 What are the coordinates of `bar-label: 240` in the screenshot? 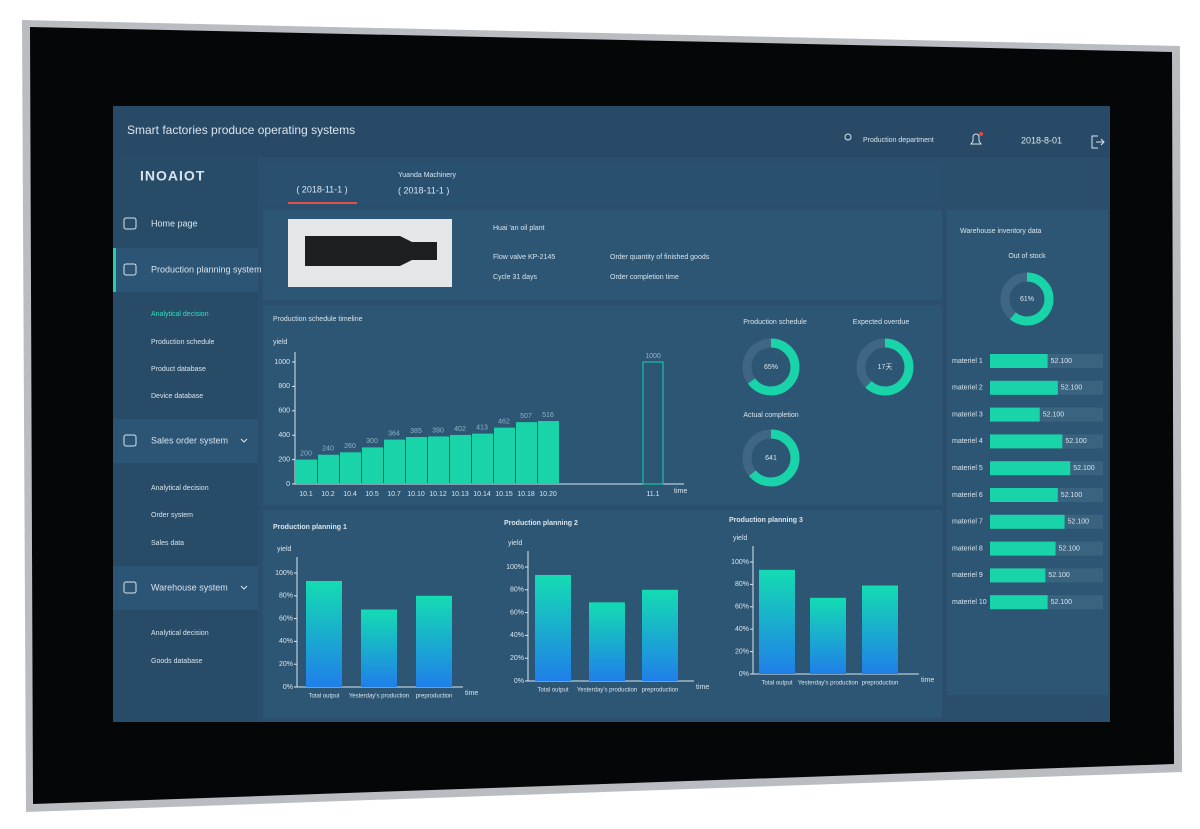 It's located at (328, 449).